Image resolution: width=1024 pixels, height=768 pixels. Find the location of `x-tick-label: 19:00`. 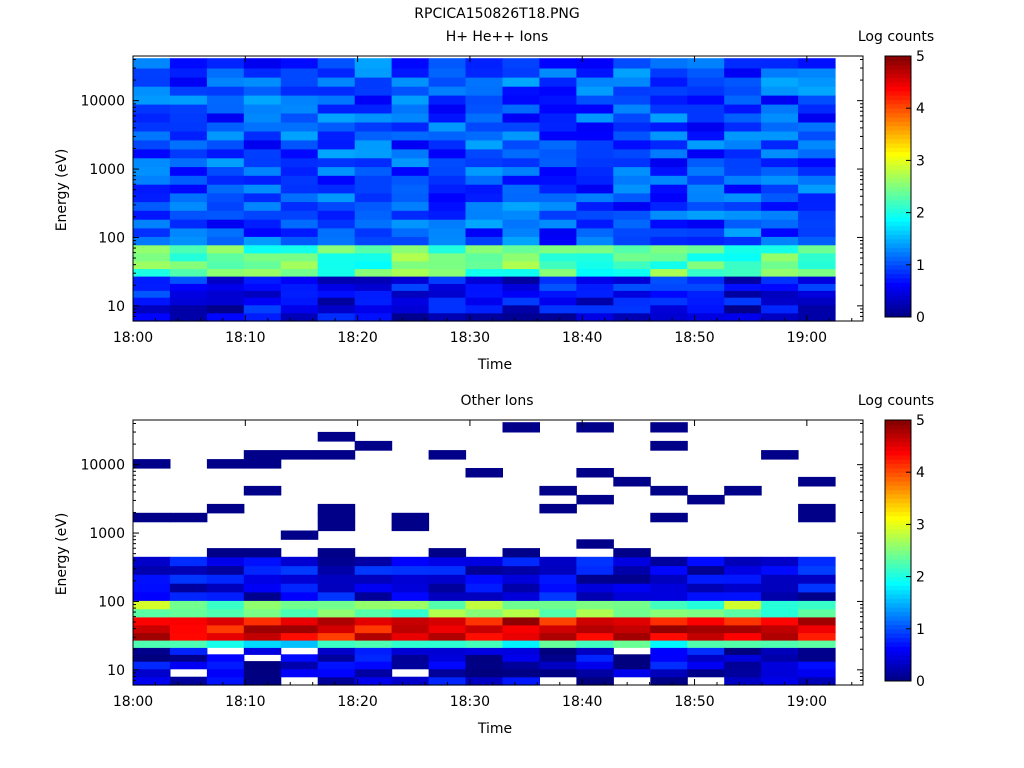

x-tick-label: 19:00 is located at coordinates (807, 702).